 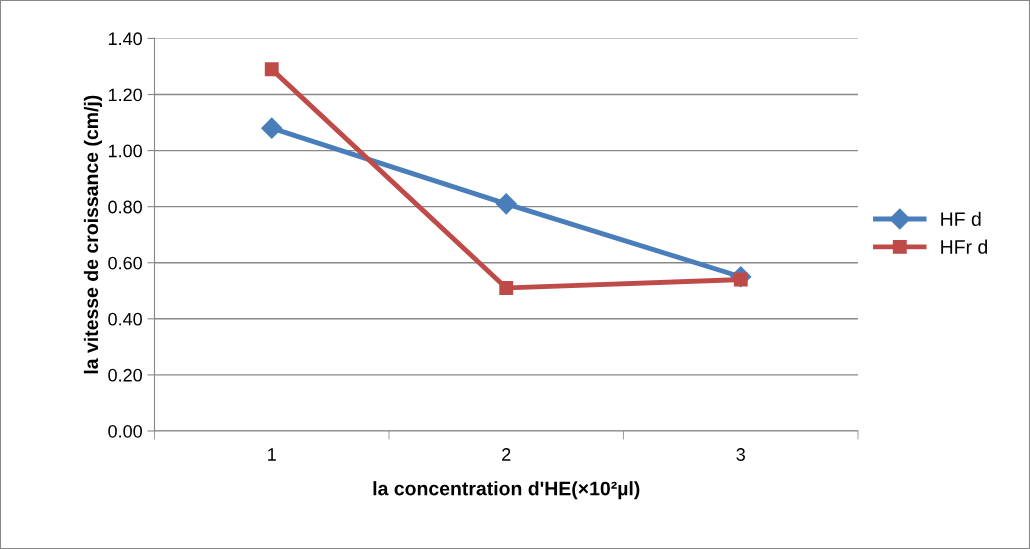 I want to click on y-tick-label: 0.20, so click(x=125, y=375).